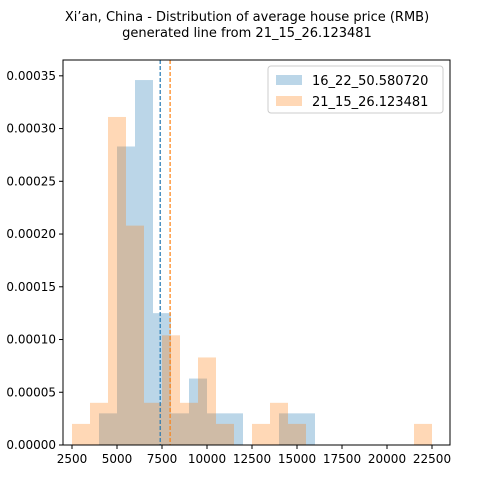 This screenshot has height=500, width=500. What do you see at coordinates (387, 459) in the screenshot?
I see `x-tick-label: 20000` at bounding box center [387, 459].